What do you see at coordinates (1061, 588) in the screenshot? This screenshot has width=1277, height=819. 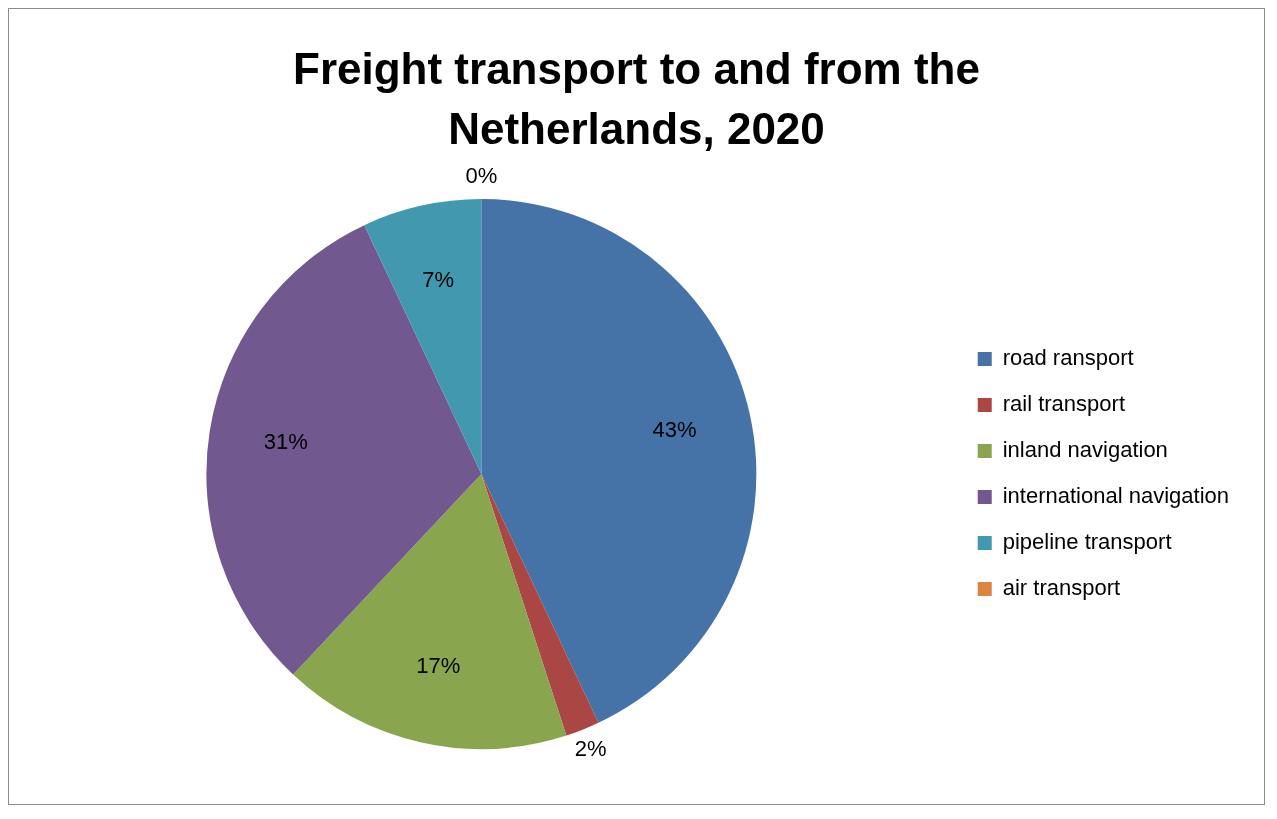 I see `legend-label: air transport` at bounding box center [1061, 588].